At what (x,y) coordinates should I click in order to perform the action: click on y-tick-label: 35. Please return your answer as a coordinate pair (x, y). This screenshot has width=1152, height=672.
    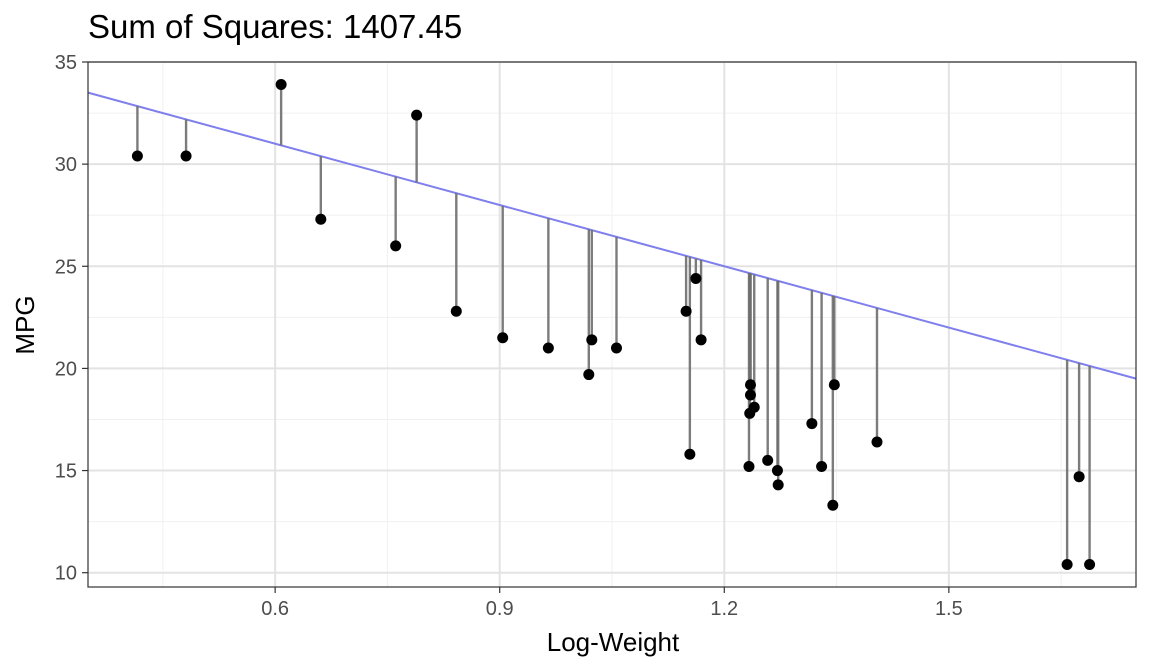
    Looking at the image, I should click on (66, 63).